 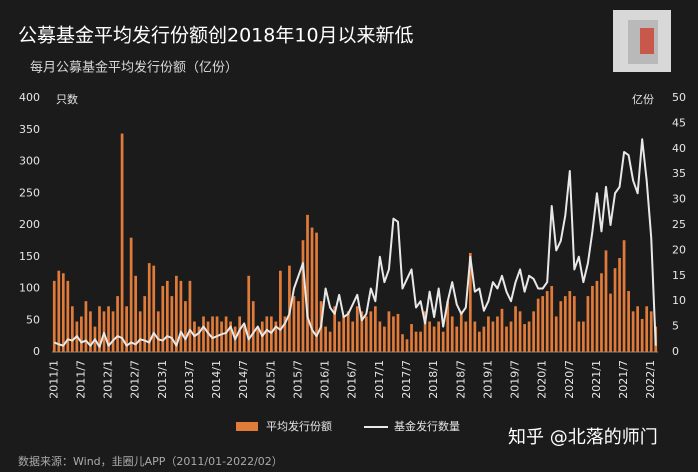 What do you see at coordinates (679, 199) in the screenshot?
I see `y2-tick-label: 30` at bounding box center [679, 199].